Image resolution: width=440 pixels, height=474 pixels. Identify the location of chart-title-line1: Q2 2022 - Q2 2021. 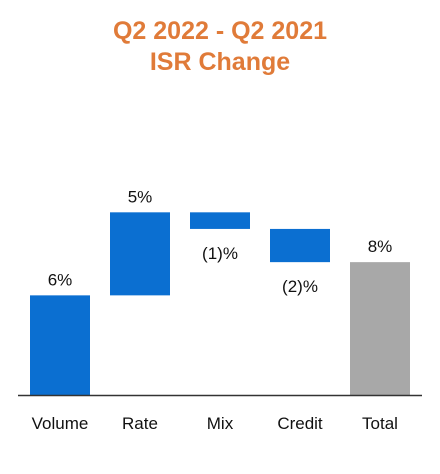
(220, 31).